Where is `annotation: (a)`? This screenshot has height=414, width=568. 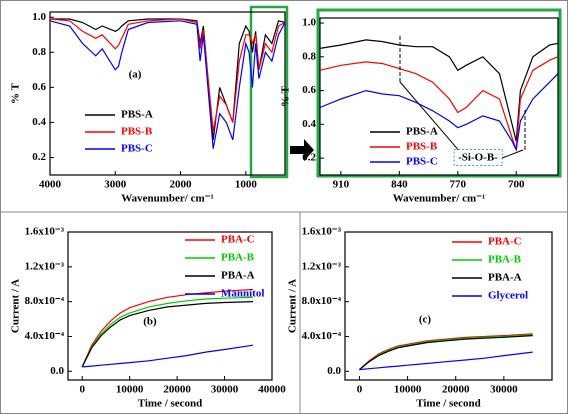 annotation: (a) is located at coordinates (135, 75).